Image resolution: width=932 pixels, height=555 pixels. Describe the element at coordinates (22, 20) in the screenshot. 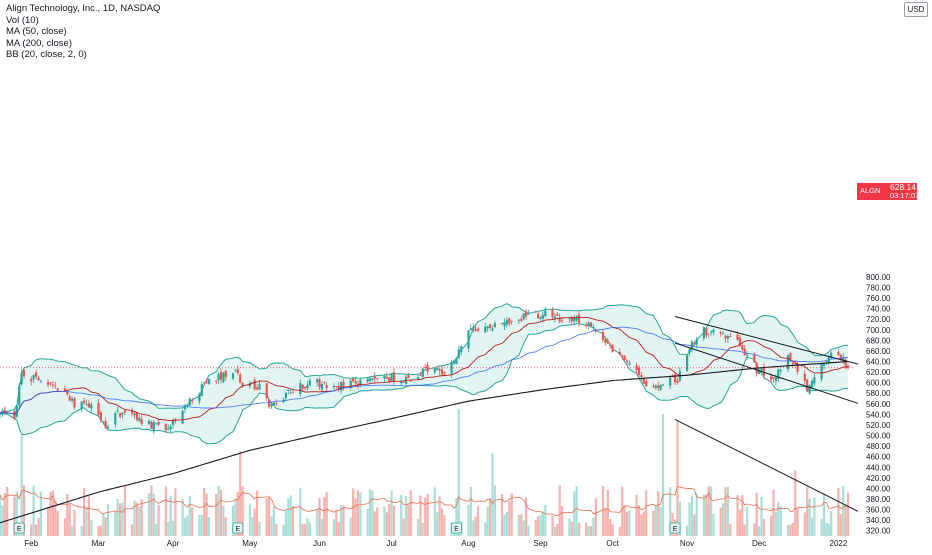

I see `legend-volume: Vol (10)` at that location.